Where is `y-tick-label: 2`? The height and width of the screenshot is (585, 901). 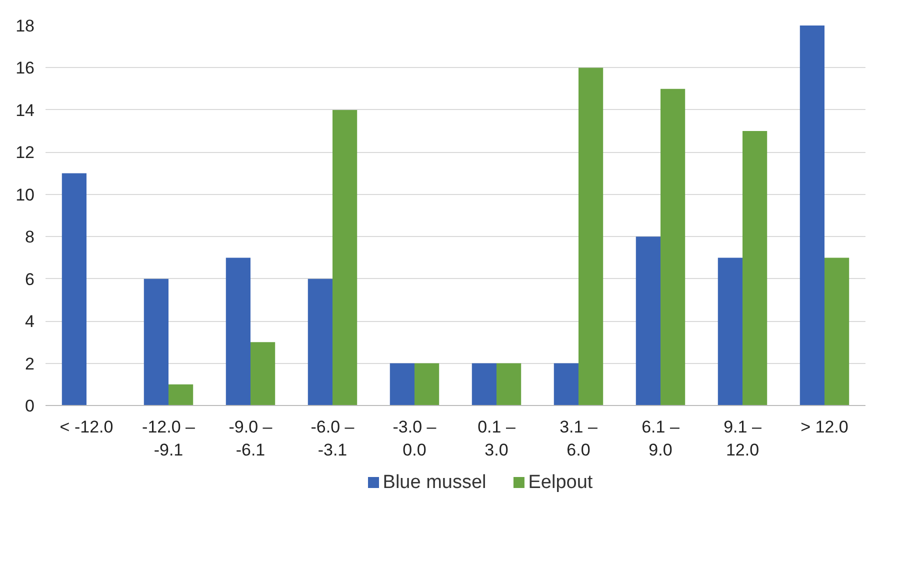 y-tick-label: 2 is located at coordinates (30, 364).